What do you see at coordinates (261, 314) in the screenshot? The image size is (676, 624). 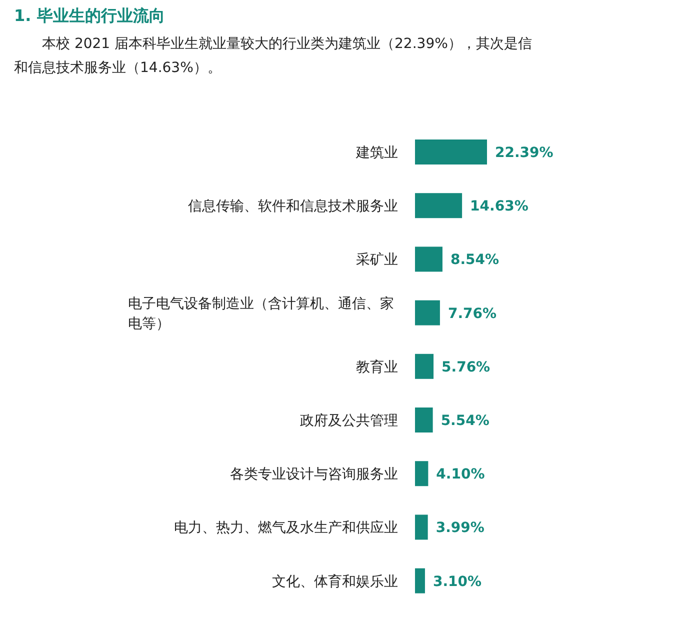 I see `y-tick-label: 电子电气设备制造业（含计算机、通信、家电等）` at bounding box center [261, 314].